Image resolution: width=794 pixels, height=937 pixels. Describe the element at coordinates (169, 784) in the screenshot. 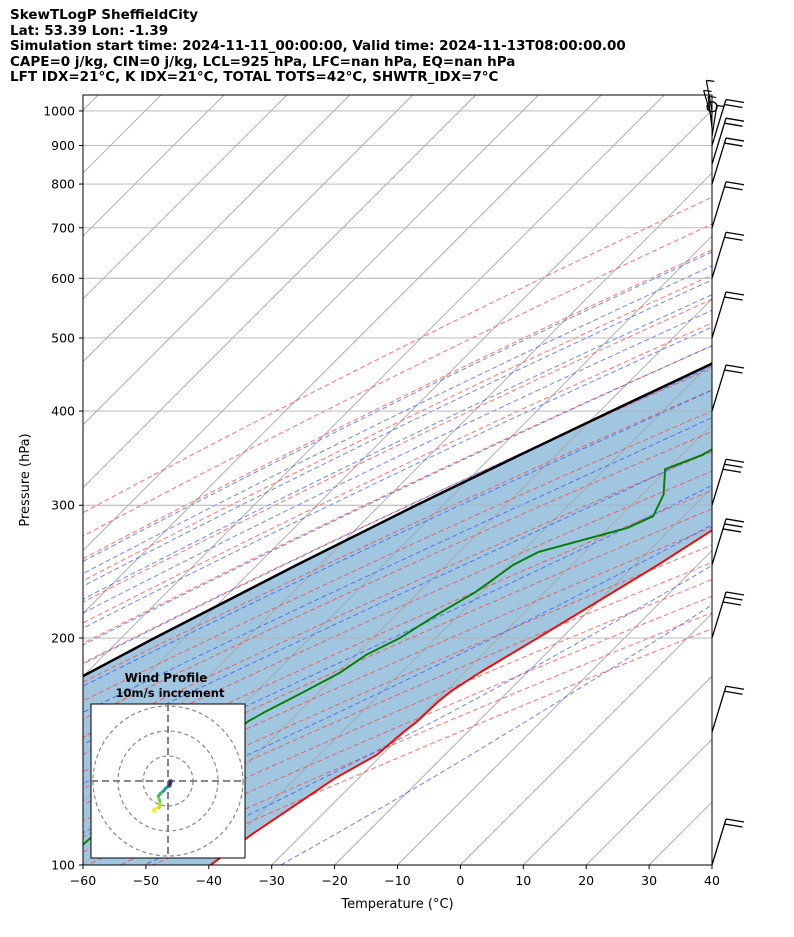

I see `hodograph-segment` at that location.